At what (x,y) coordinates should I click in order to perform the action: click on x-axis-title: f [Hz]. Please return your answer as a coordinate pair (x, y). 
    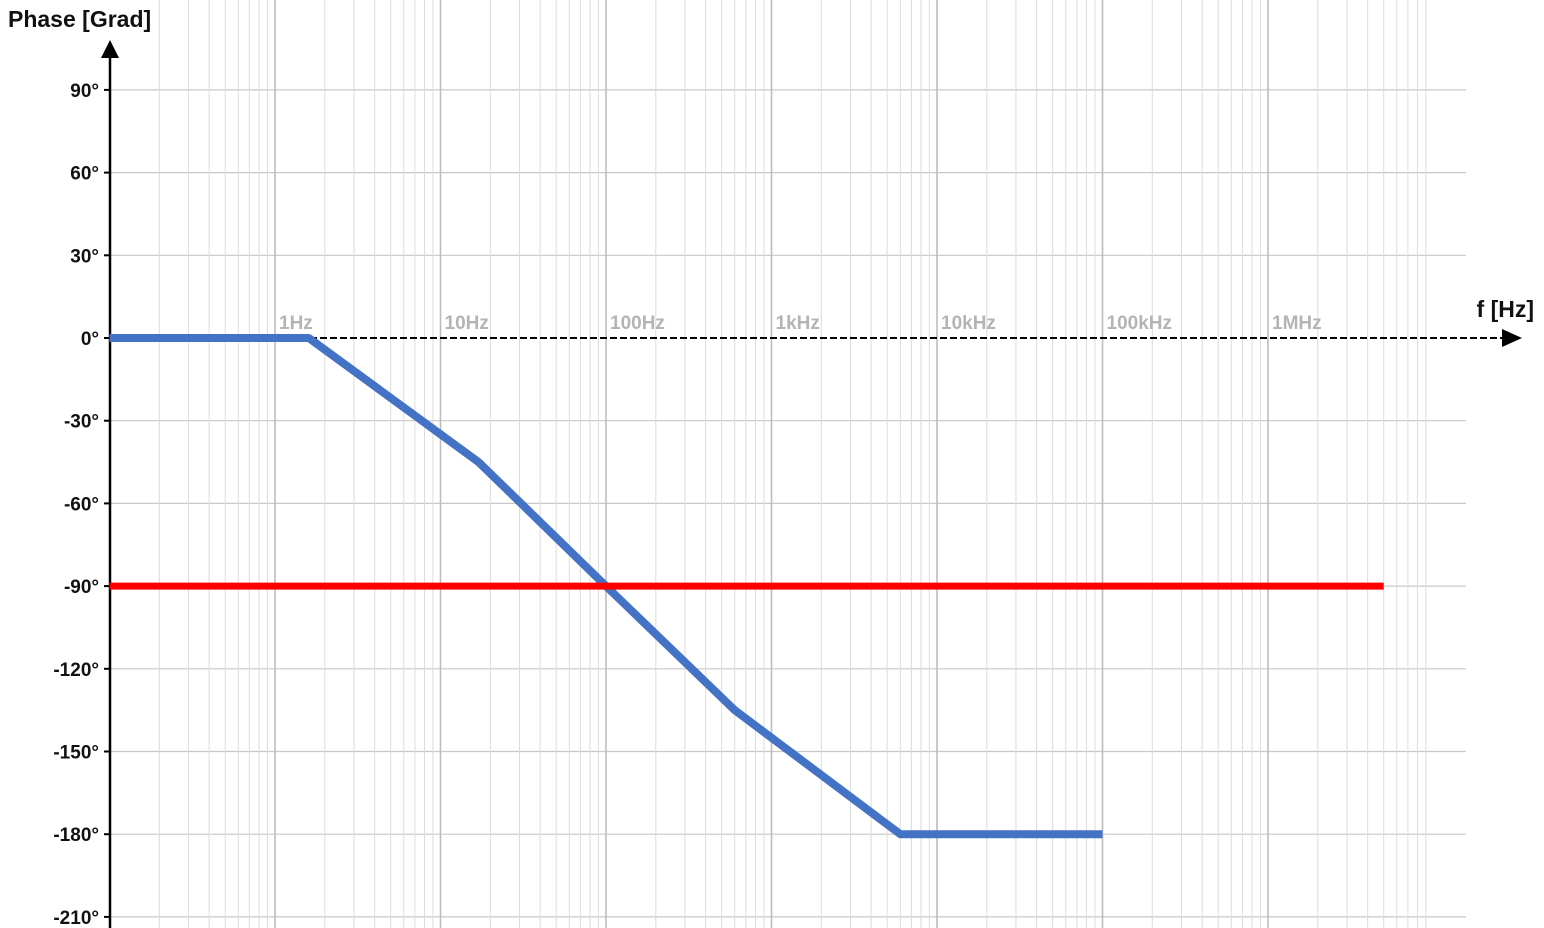
    Looking at the image, I should click on (1505, 309).